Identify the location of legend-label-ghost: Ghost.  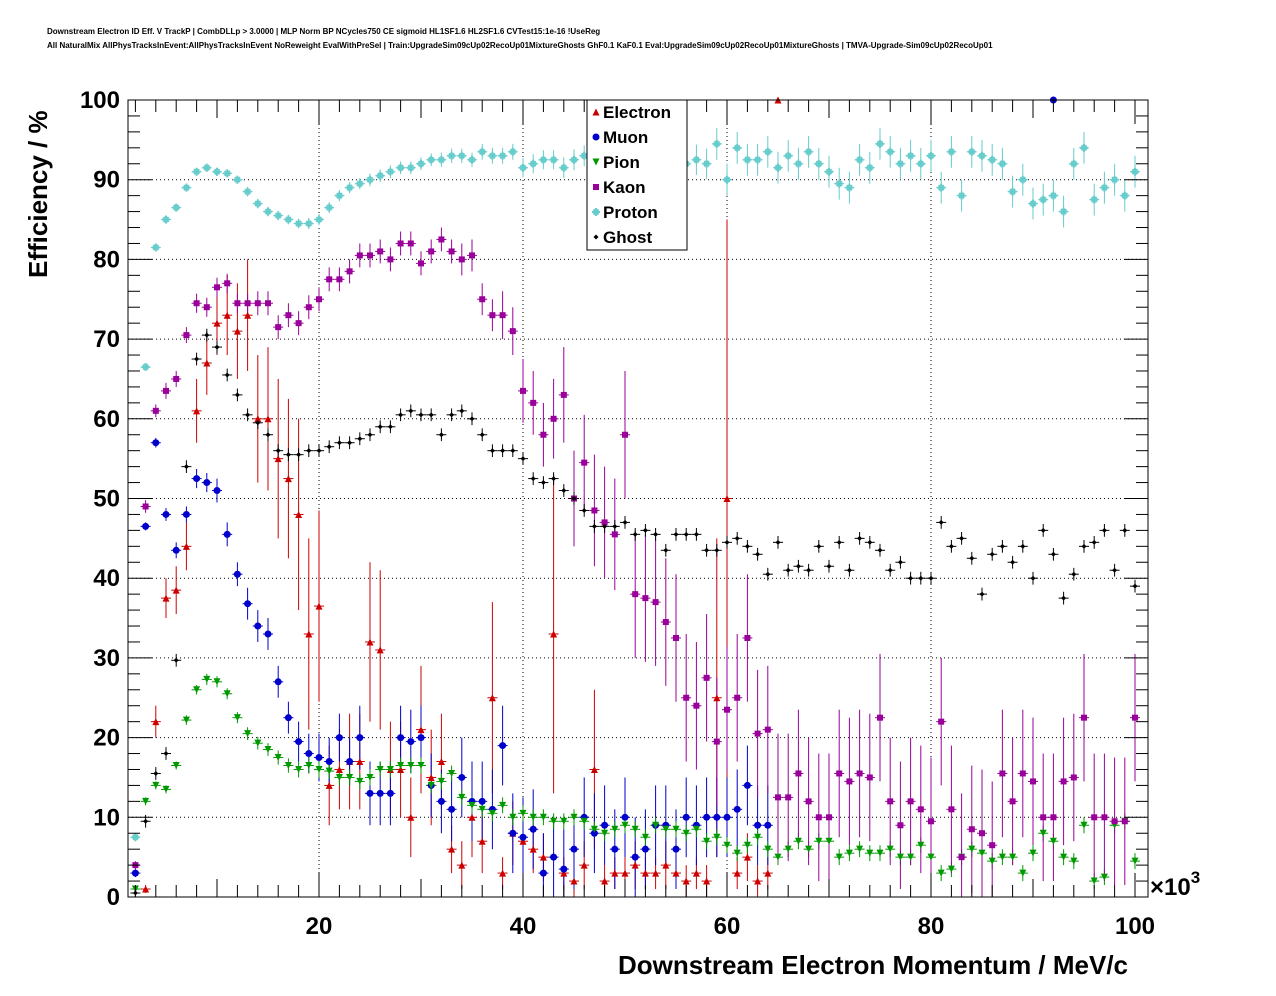
(627, 237).